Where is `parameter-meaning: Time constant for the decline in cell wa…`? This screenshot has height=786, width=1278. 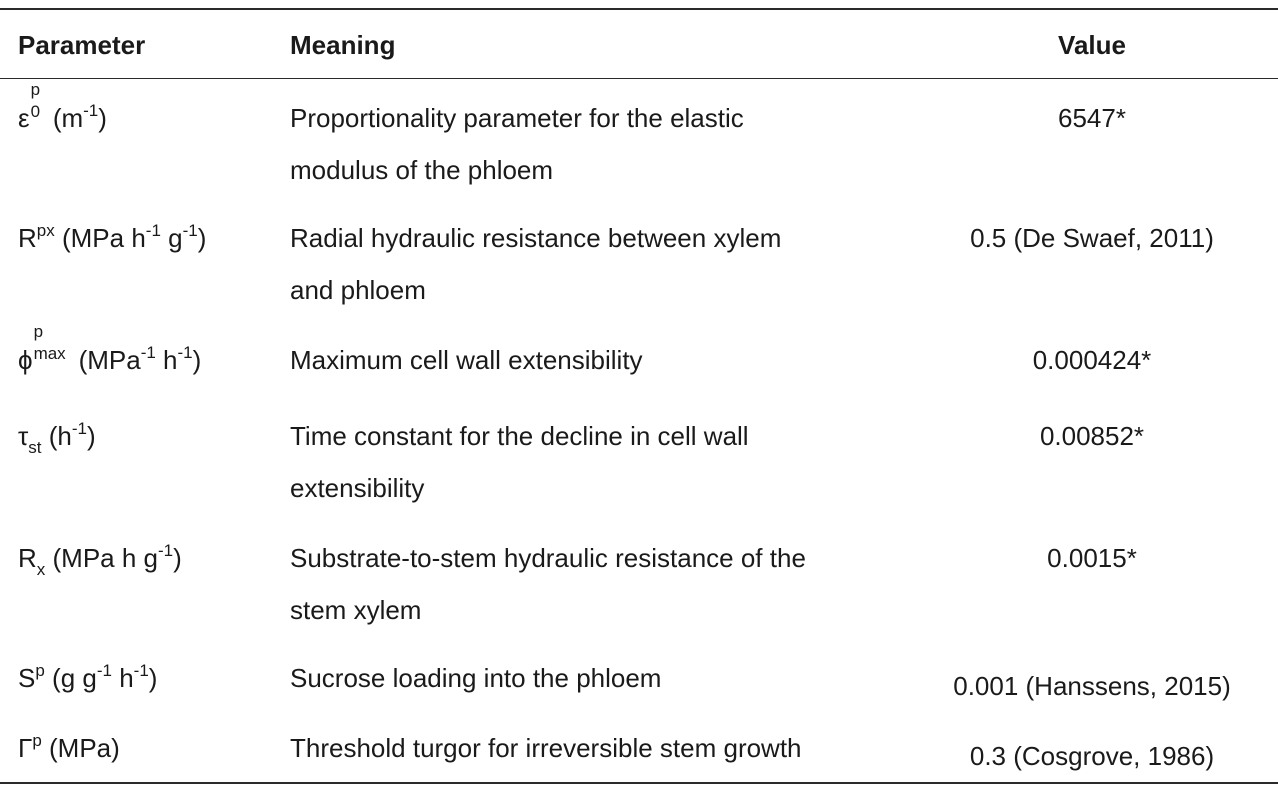
parameter-meaning: Time constant for the decline in cell wa… is located at coordinates (519, 462).